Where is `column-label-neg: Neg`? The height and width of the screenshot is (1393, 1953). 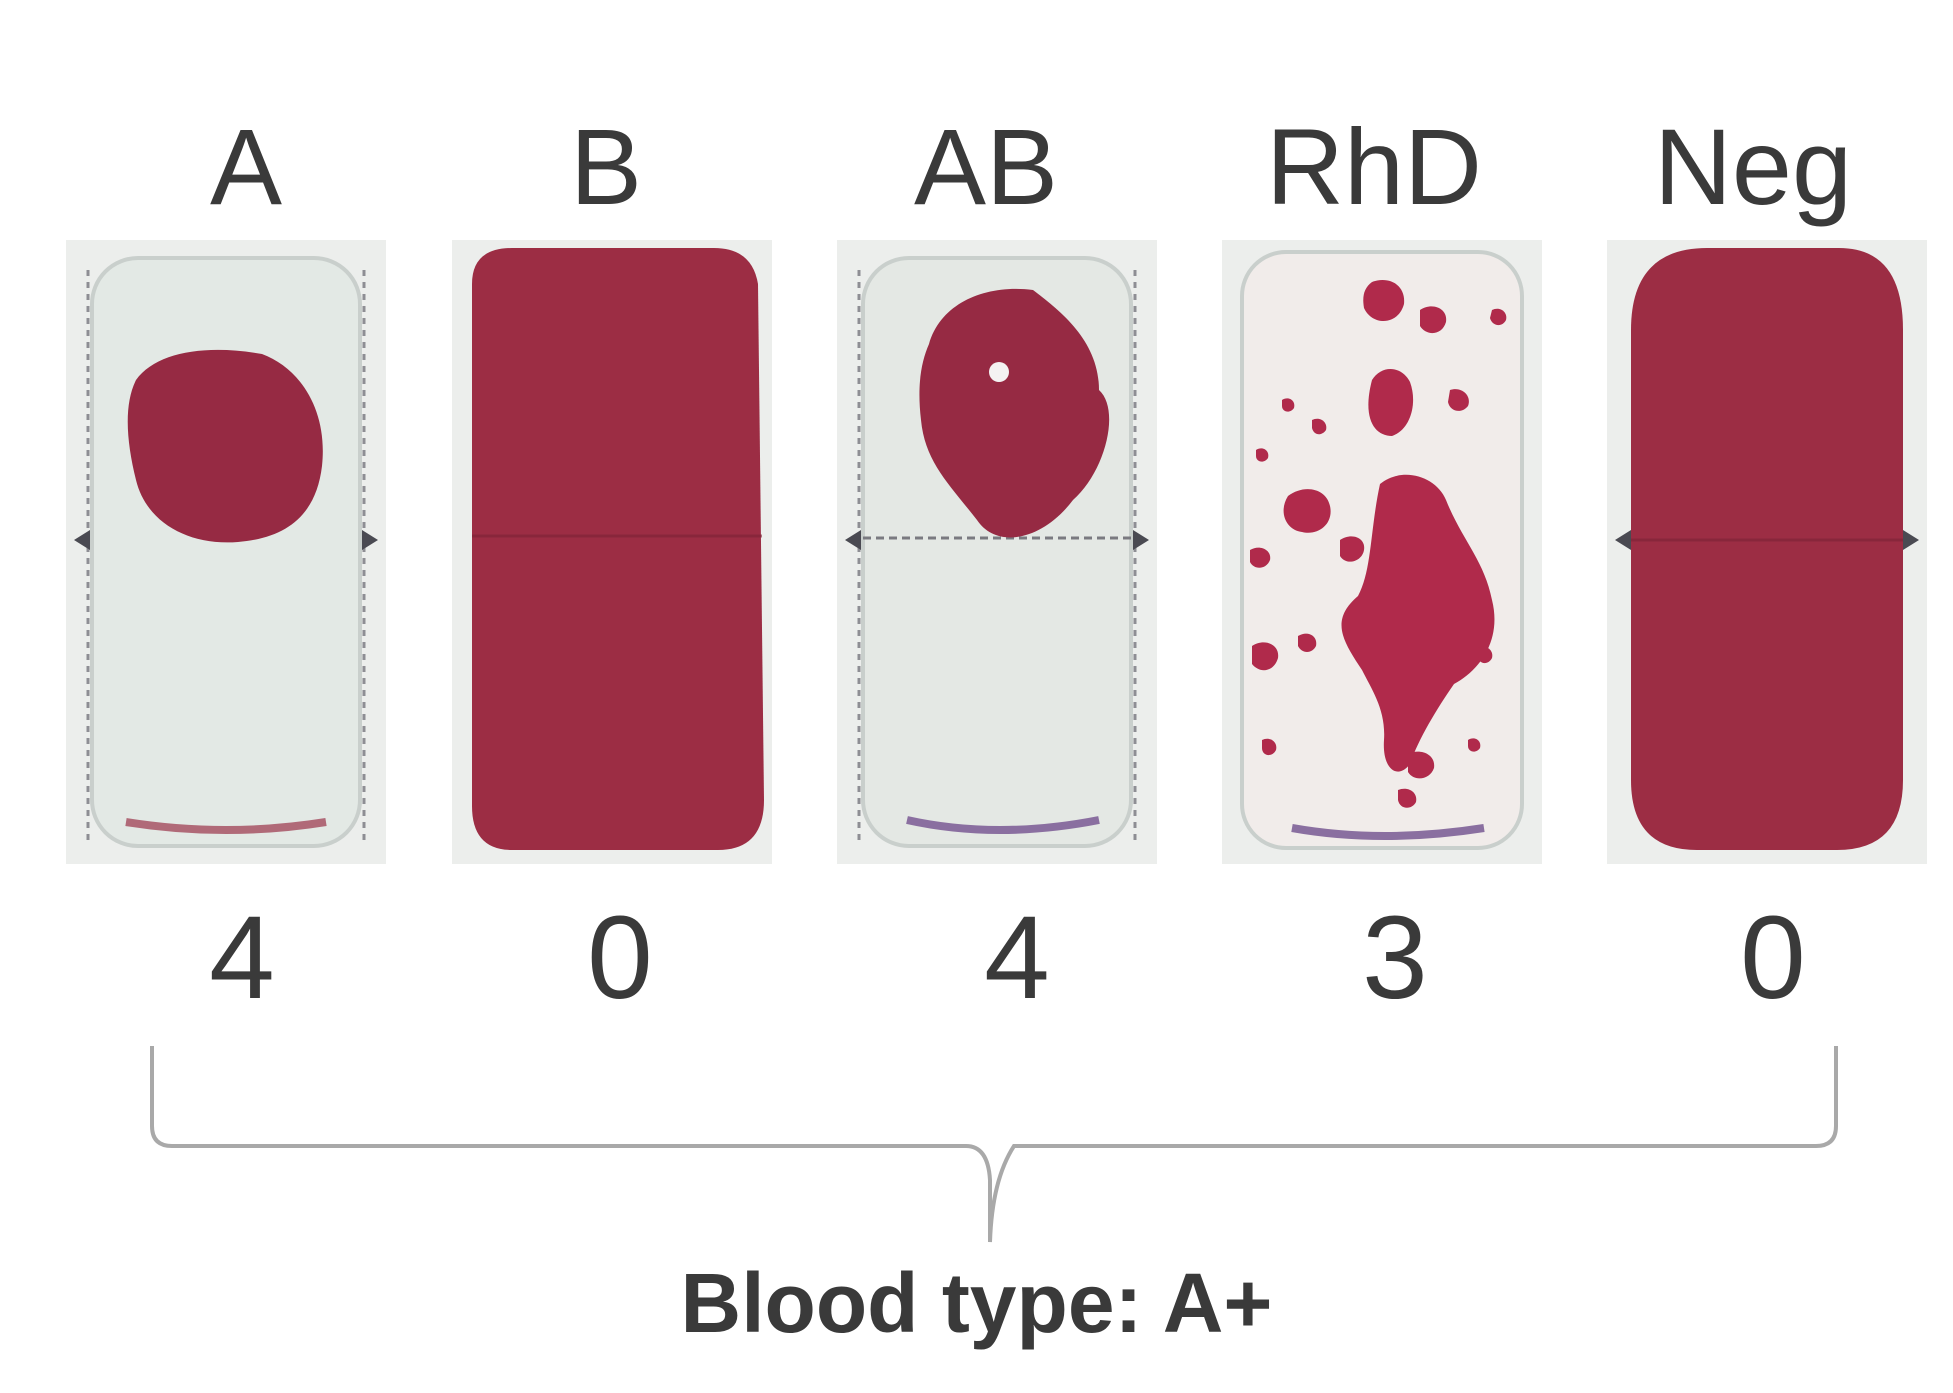 column-label-neg: Neg is located at coordinates (1753, 166).